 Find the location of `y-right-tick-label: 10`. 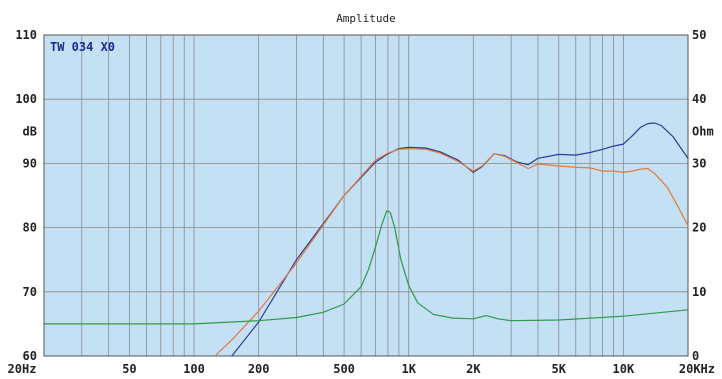

y-right-tick-label: 10 is located at coordinates (699, 292).